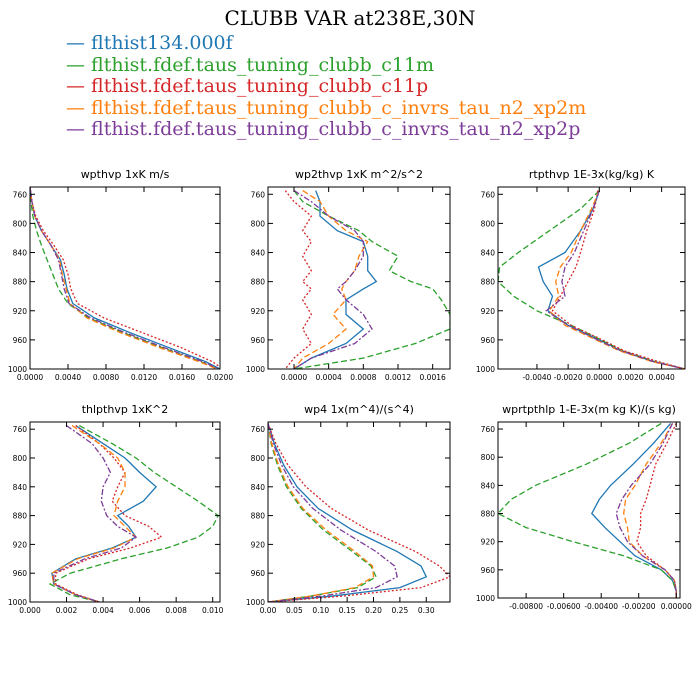  Describe the element at coordinates (176, 610) in the screenshot. I see `x-tick-label: 0.008` at that location.